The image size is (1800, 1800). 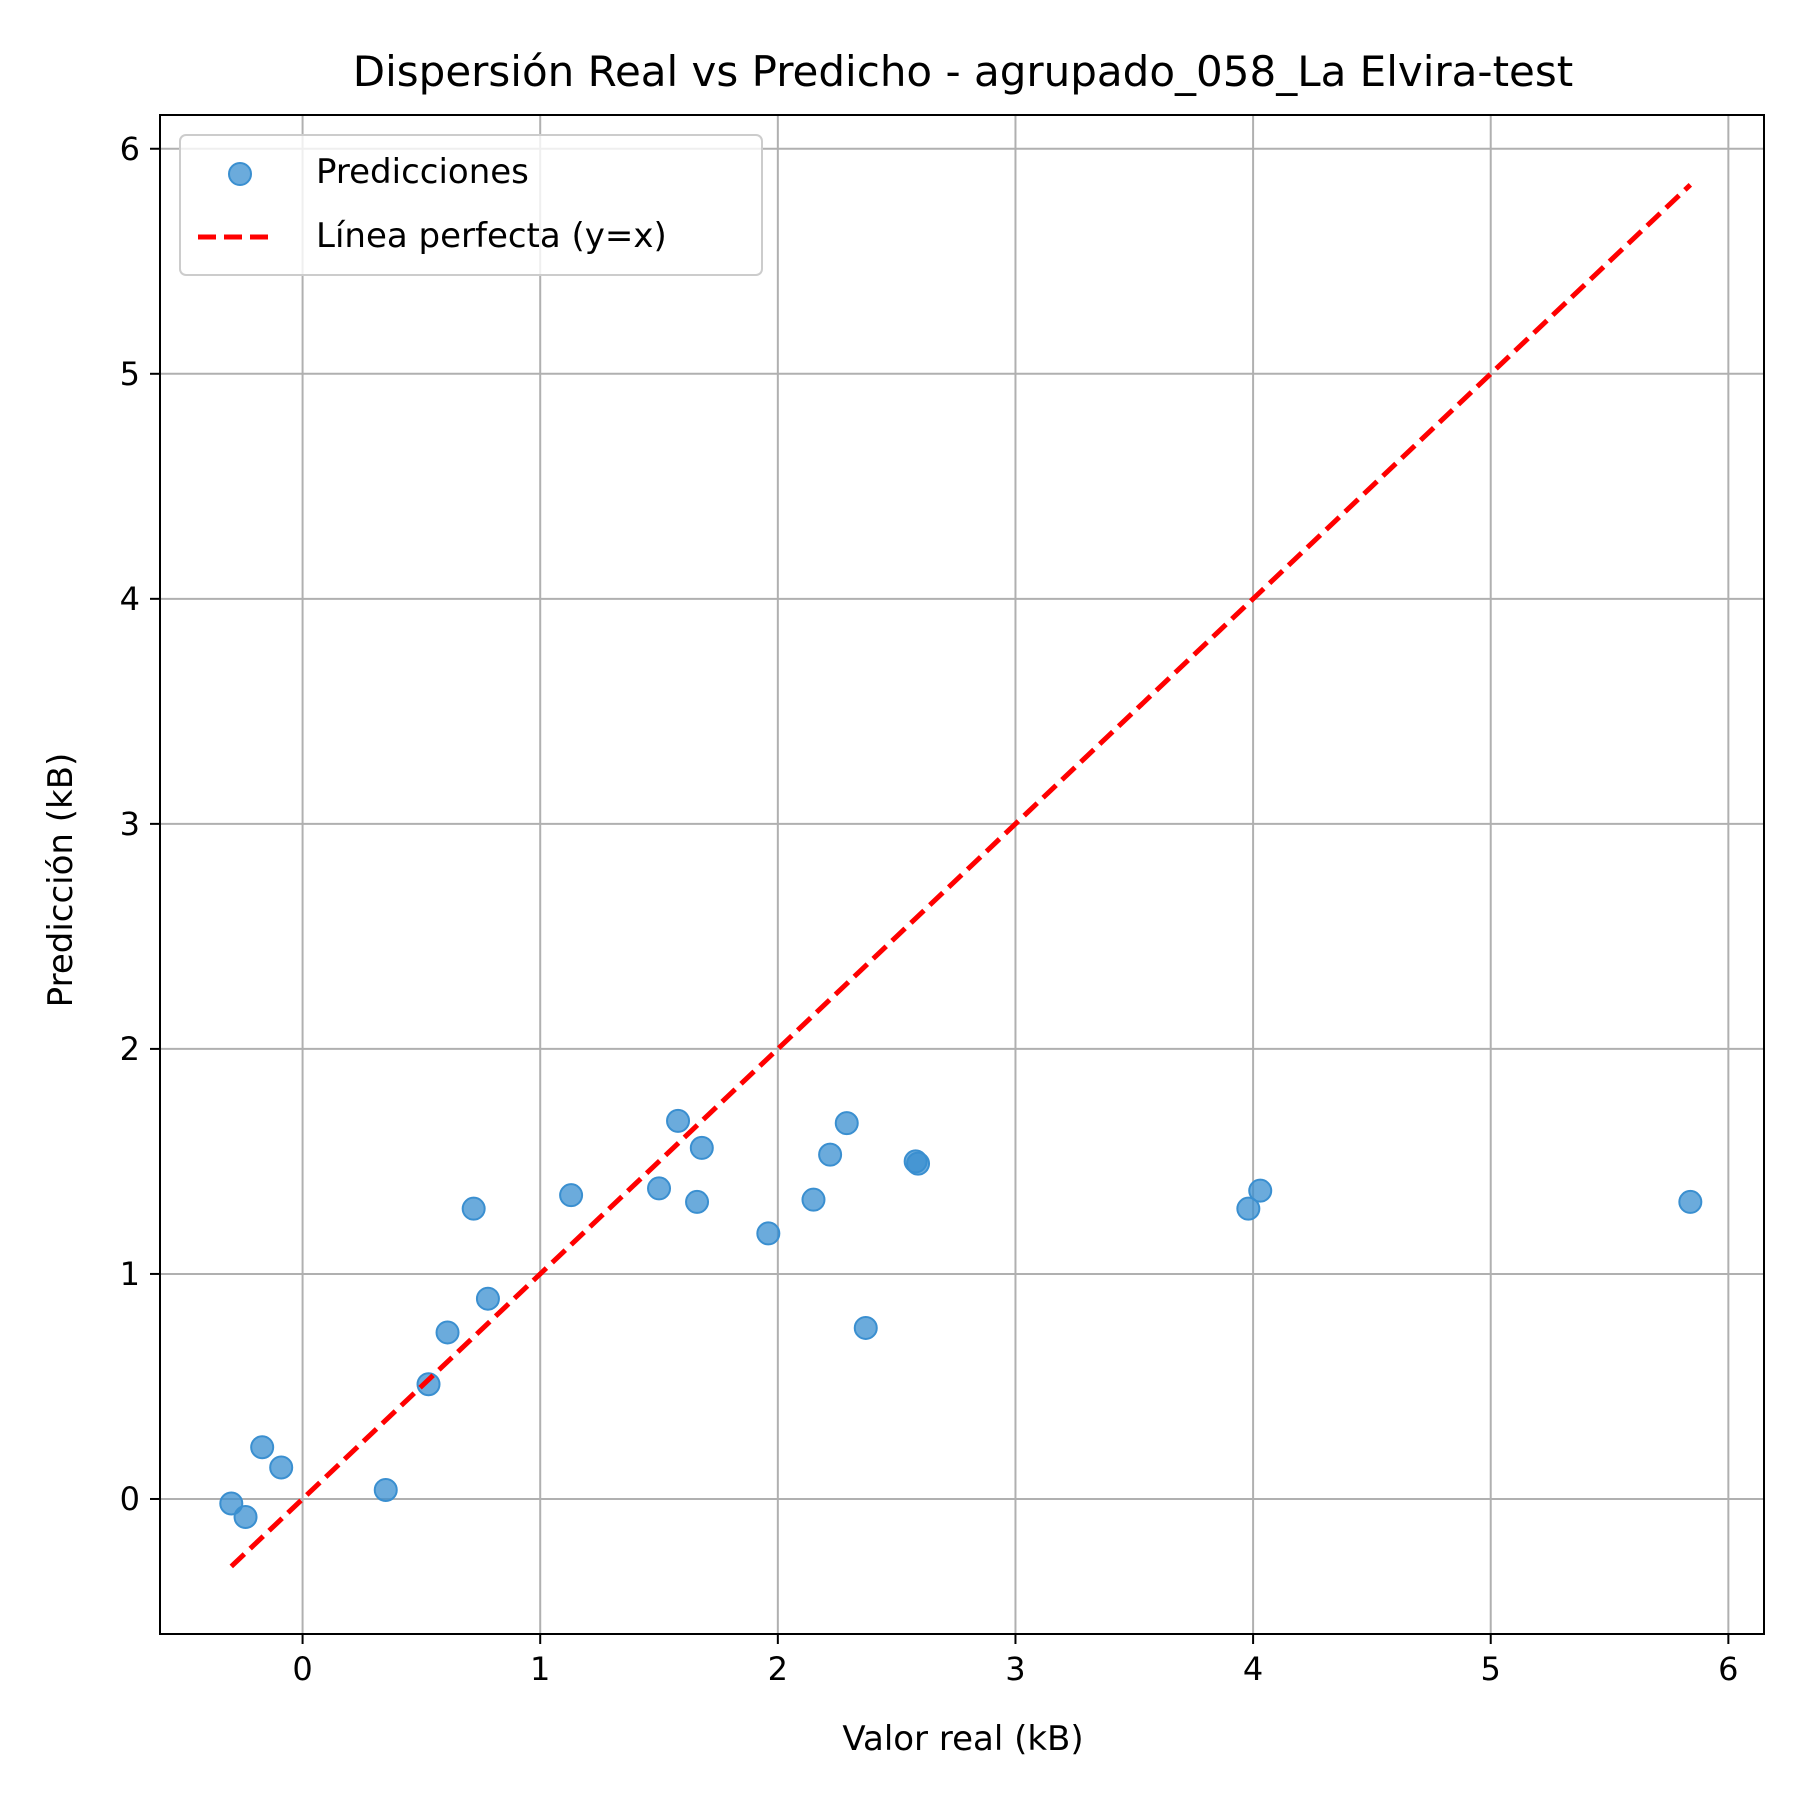 I want to click on x-tick-label: 3, so click(x=1015, y=1669).